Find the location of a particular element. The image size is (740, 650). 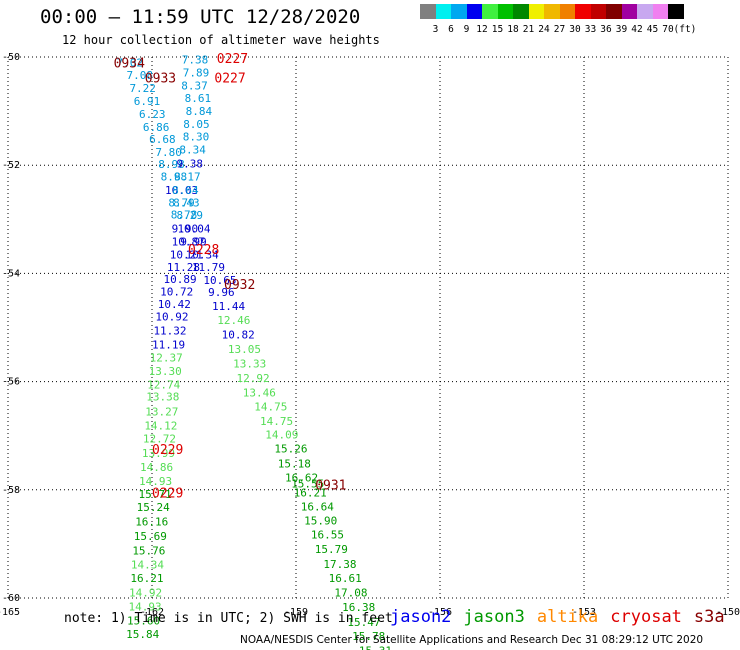

data-point: 10.03 is located at coordinates (181, 190).